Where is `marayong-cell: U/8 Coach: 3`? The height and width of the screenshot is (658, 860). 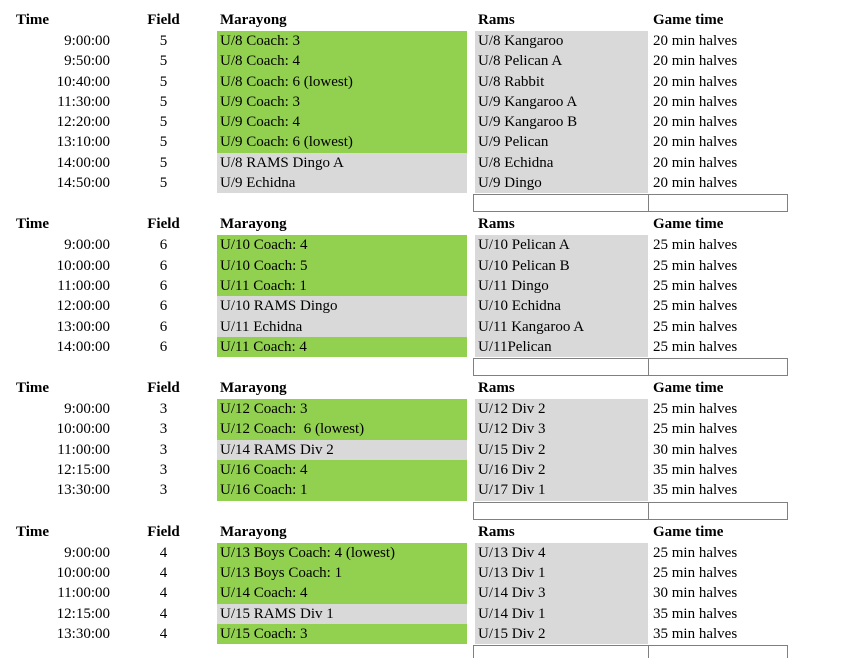 marayong-cell: U/8 Coach: 3 is located at coordinates (342, 41).